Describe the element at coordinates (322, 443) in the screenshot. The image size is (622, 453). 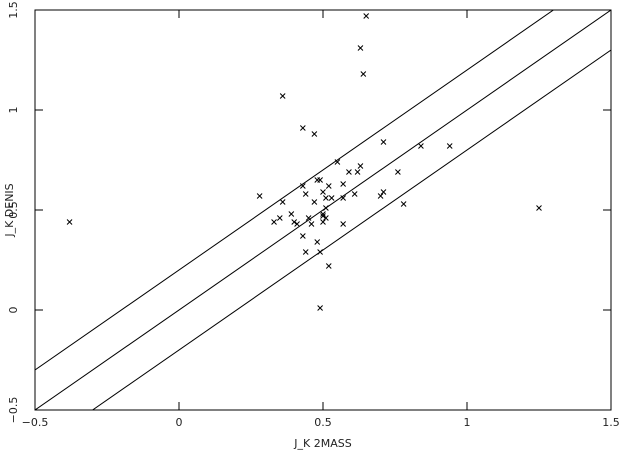
I see `x-axis-label: J_K 2MASS` at that location.